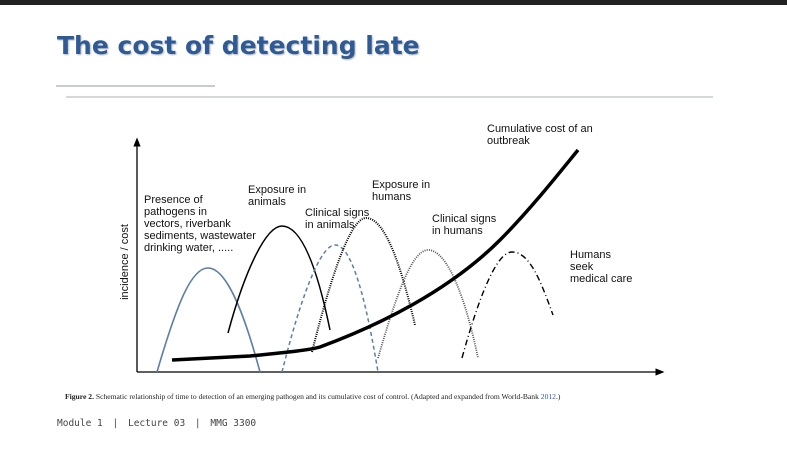 The image size is (787, 451). Describe the element at coordinates (200, 236) in the screenshot. I see `text-line: sediments, wastewater` at that location.